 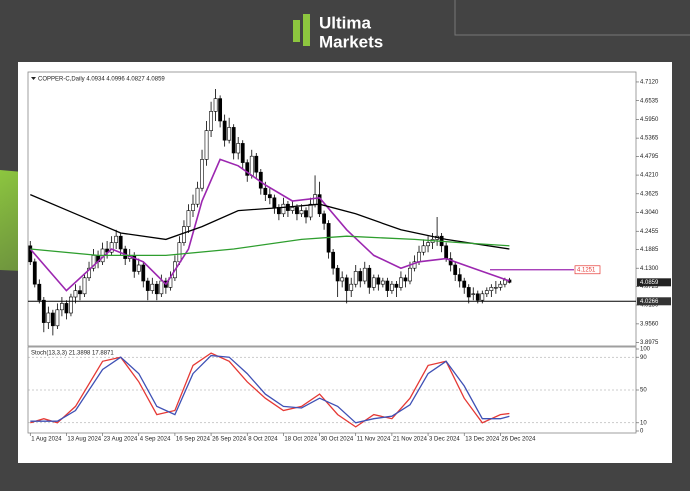 I want to click on y-tick-label: 50, so click(x=643, y=391).